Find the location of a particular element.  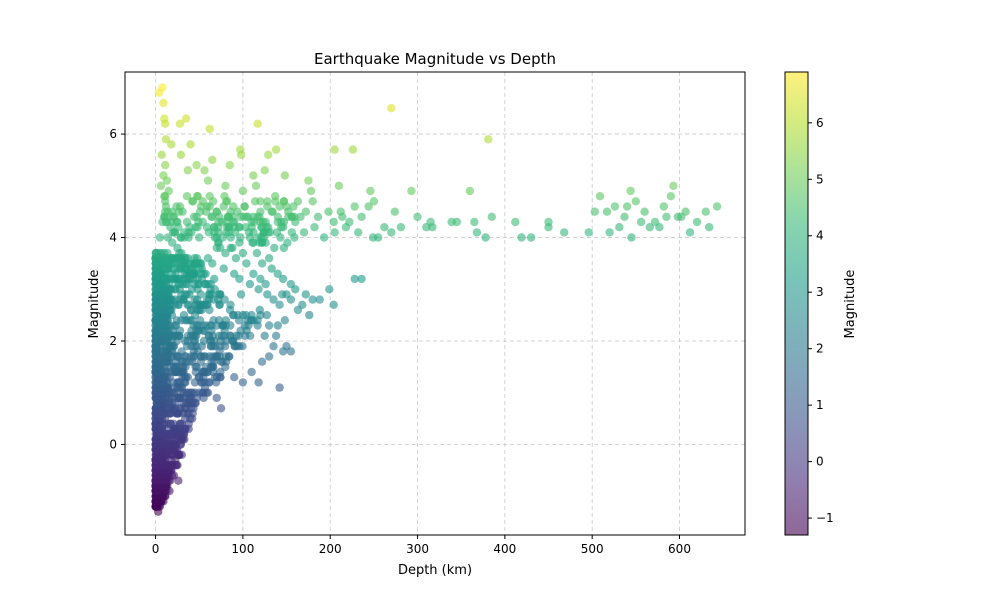

colorbar-tick-label: 0 is located at coordinates (820, 462).